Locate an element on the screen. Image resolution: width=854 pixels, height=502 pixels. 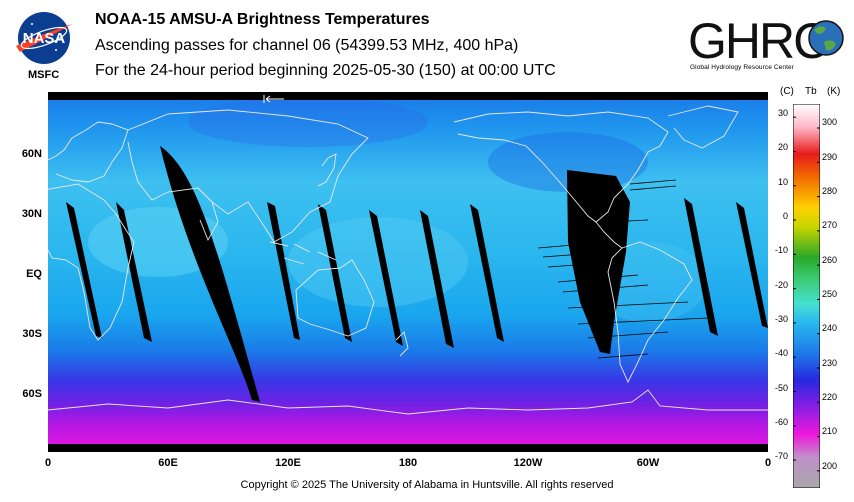
colorbar-kelvin-tick: 280 is located at coordinates (830, 191).